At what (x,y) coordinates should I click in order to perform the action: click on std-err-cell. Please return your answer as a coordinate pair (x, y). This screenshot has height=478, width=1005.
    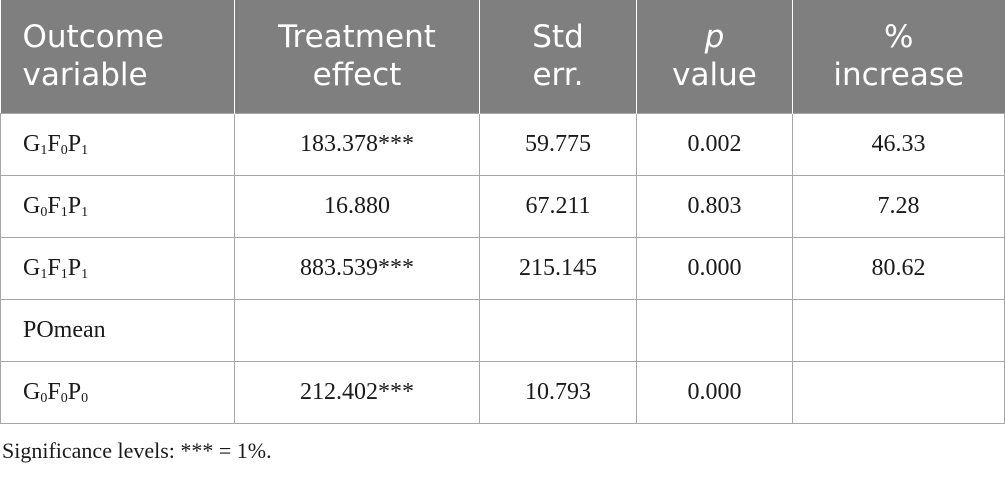
    Looking at the image, I should click on (558, 330).